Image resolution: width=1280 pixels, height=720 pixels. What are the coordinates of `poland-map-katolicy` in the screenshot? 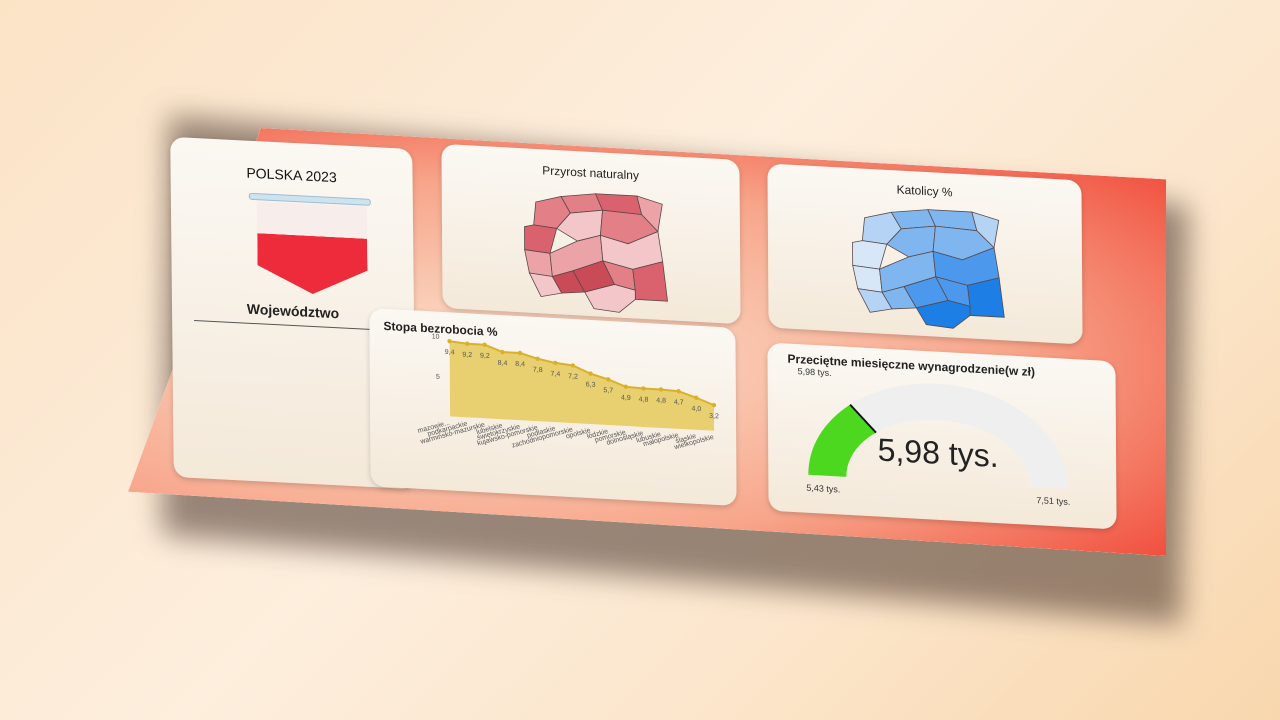 It's located at (928, 269).